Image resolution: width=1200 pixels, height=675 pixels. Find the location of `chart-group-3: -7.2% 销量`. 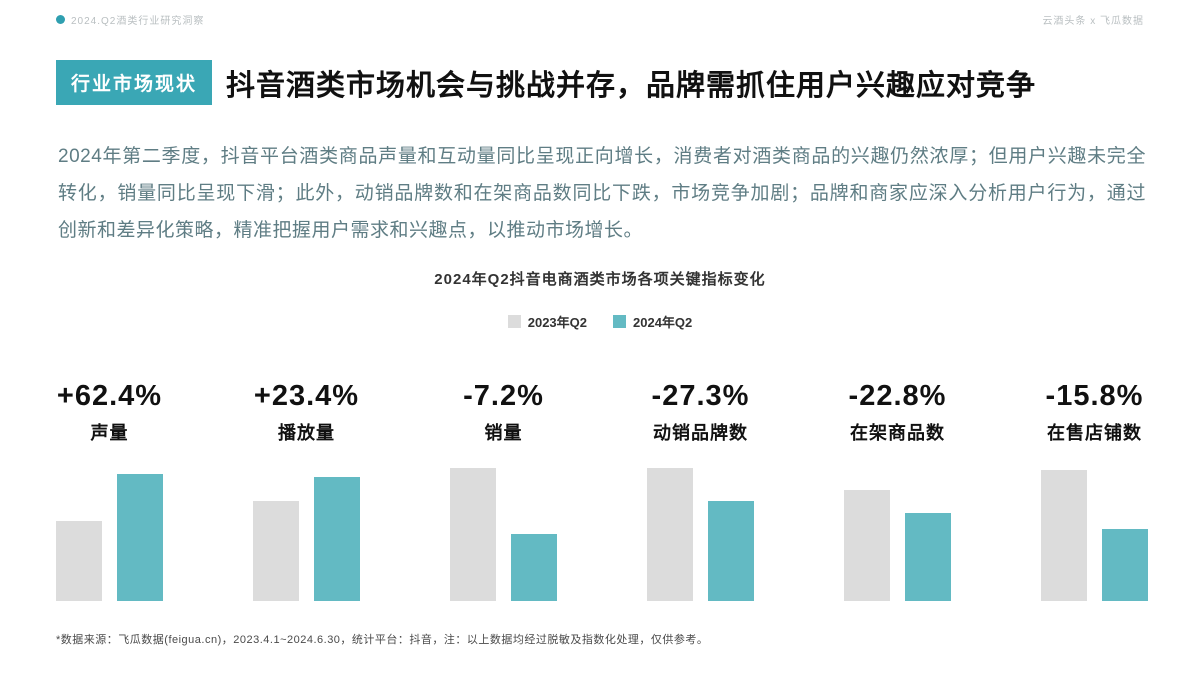

chart-group-3: -7.2% 销量 is located at coordinates (503, 490).